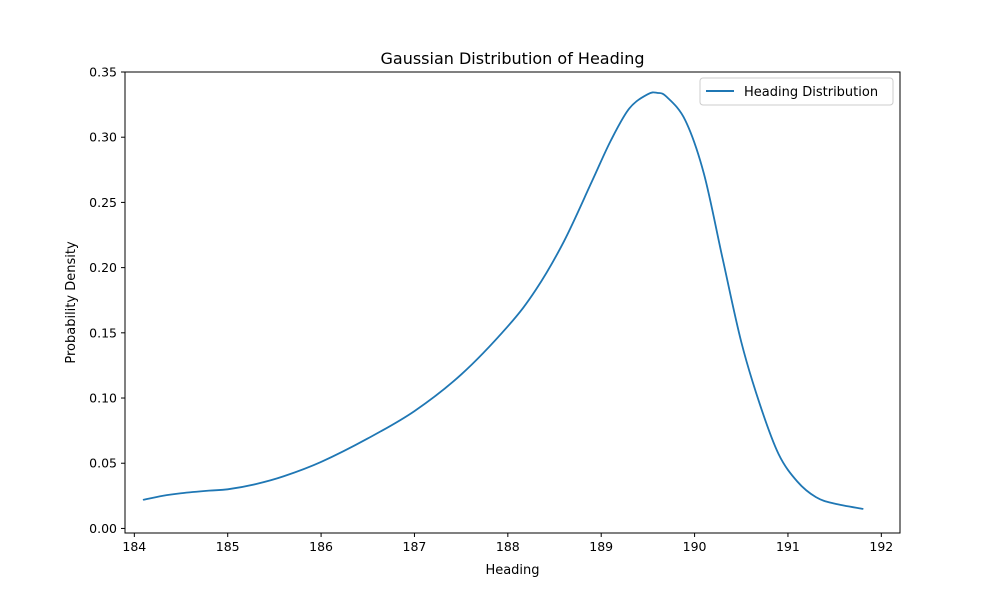 This screenshot has width=1000, height=600. Describe the element at coordinates (512, 58) in the screenshot. I see `chart-title: Gaussian Distribution of Heading` at that location.